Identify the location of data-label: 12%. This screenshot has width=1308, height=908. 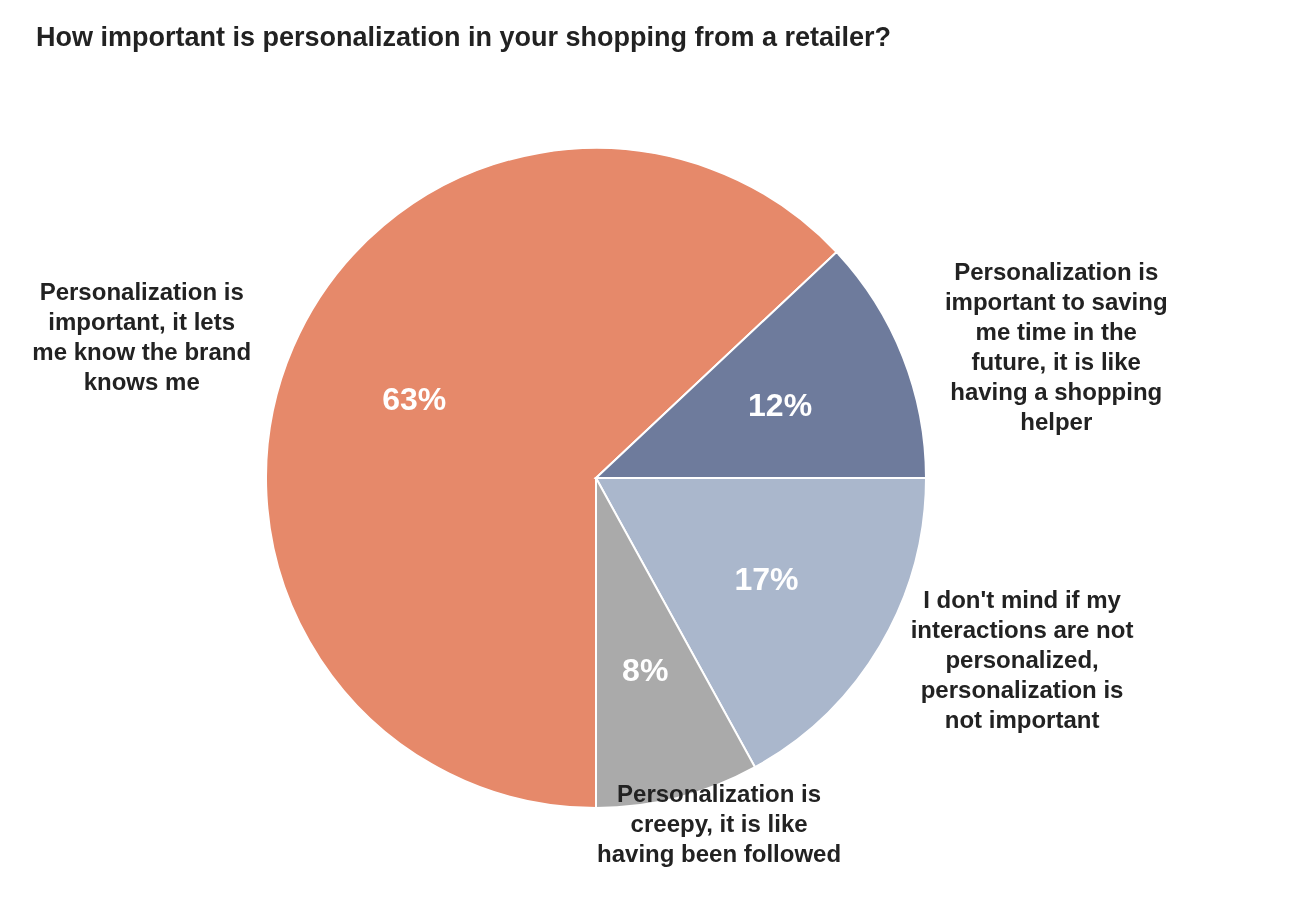
(780, 405).